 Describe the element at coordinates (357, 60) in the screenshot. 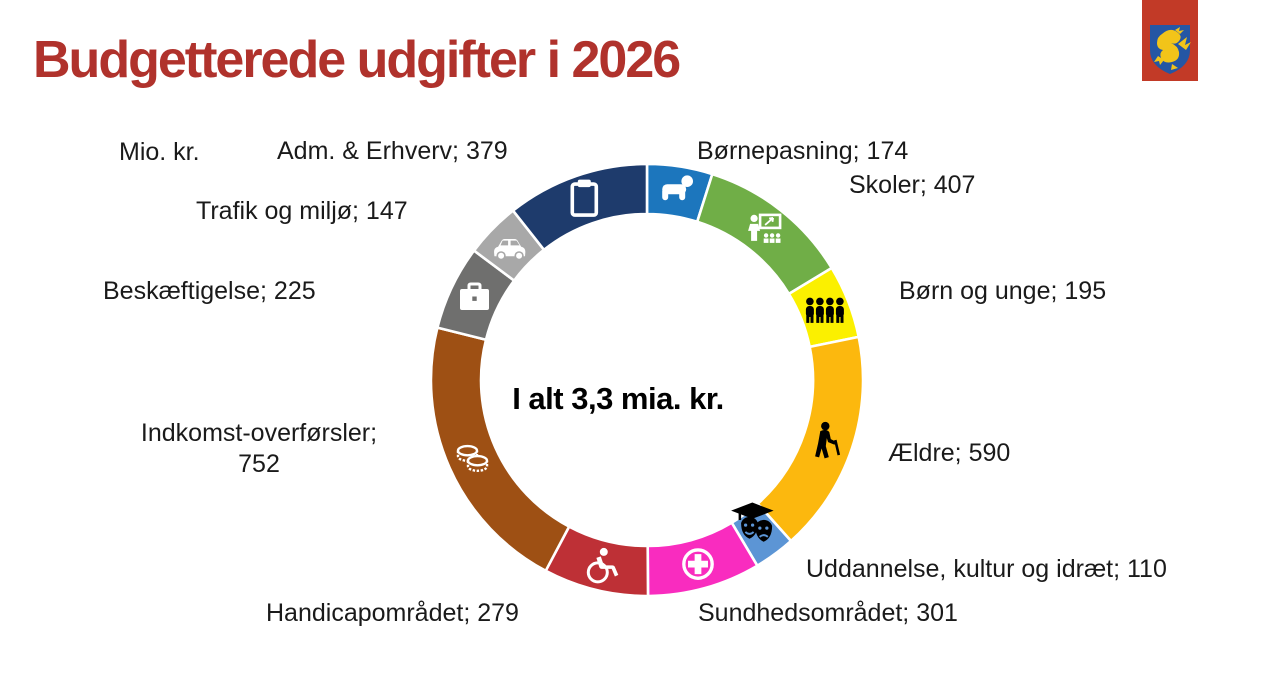

I see `page-title: Budgetterede udgifter i 2026` at that location.